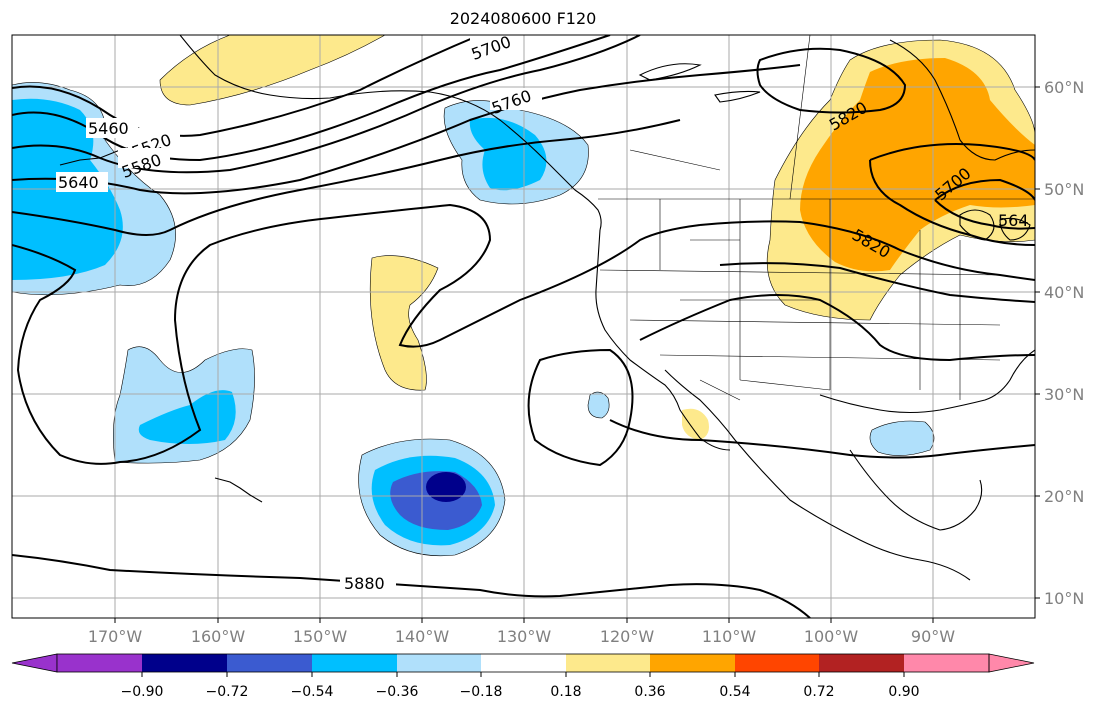 This screenshot has height=712, width=1105. Describe the element at coordinates (1064, 496) in the screenshot. I see `lat-label: 20°N` at that location.